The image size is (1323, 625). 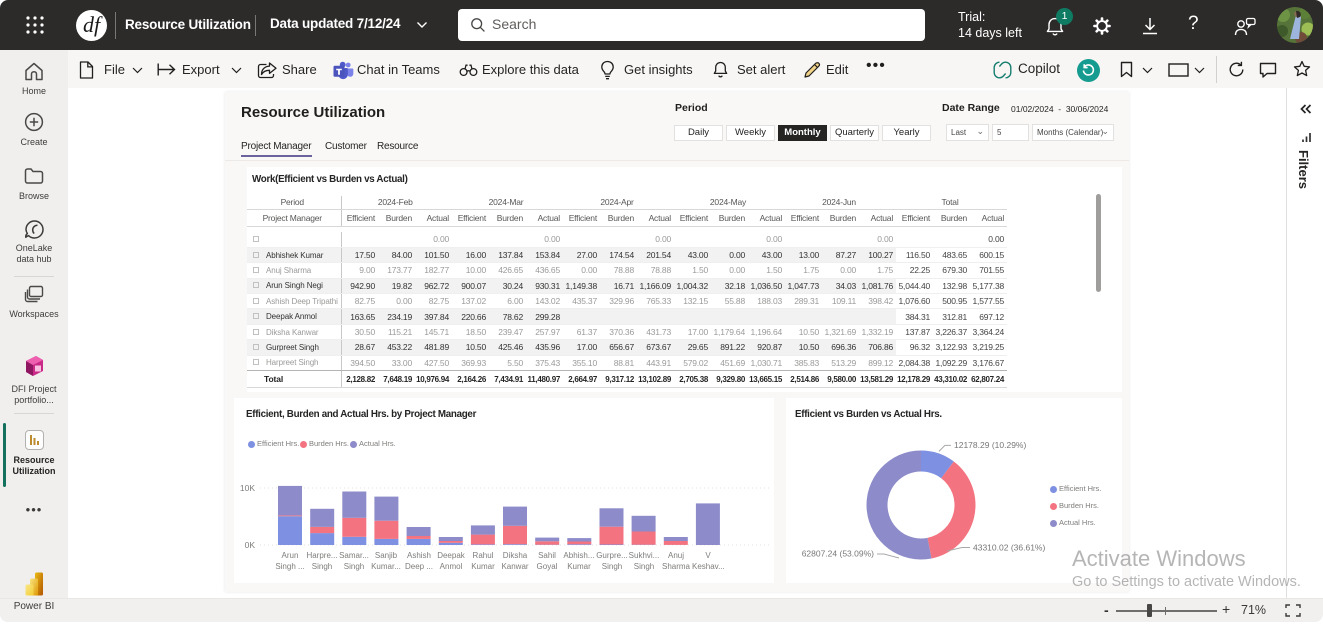 I want to click on svg-text: 10K, so click(x=247, y=488).